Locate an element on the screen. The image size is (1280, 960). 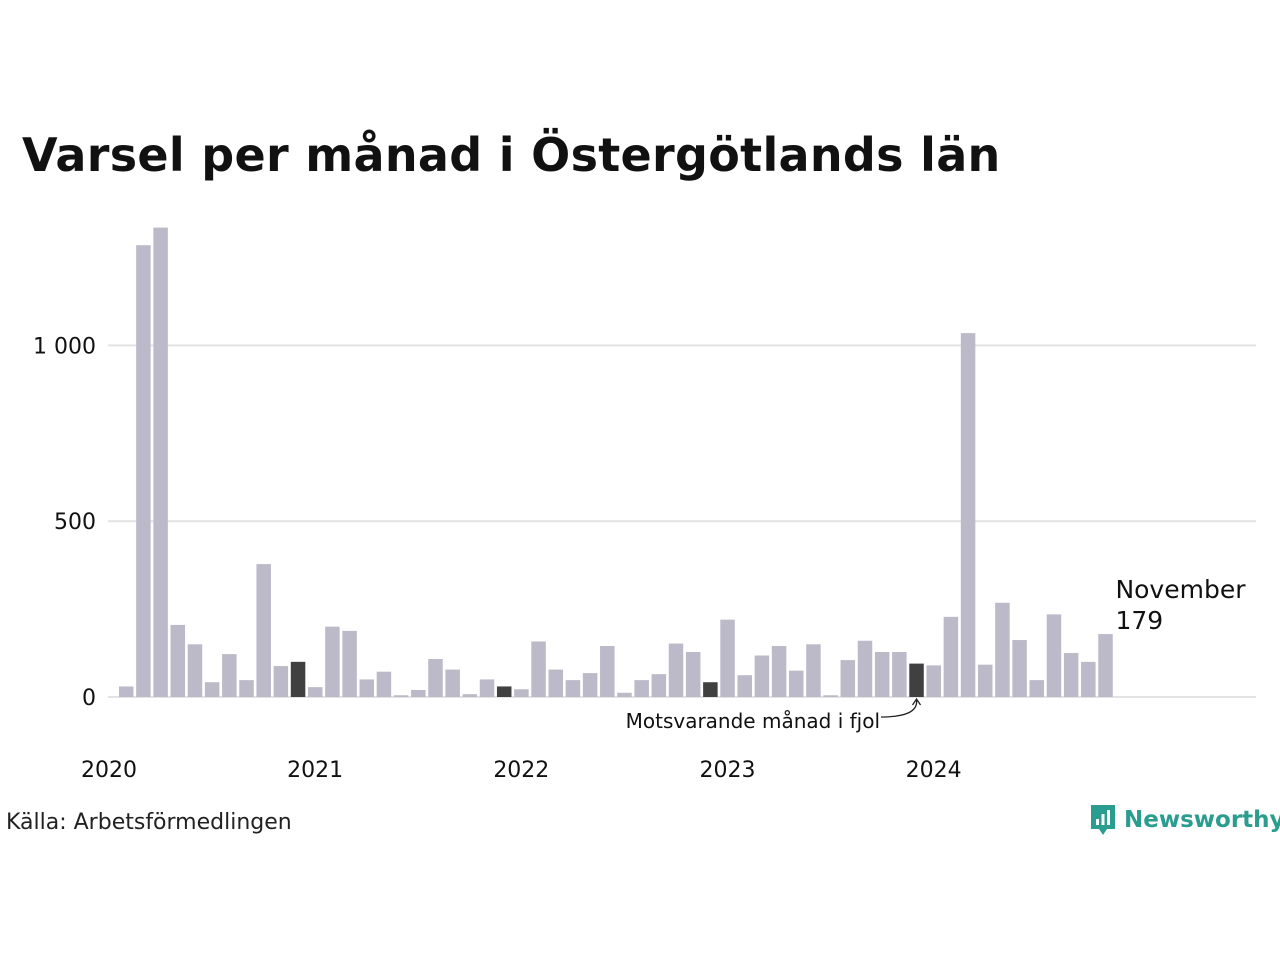
x-tick-label: 2023 is located at coordinates (727, 770).